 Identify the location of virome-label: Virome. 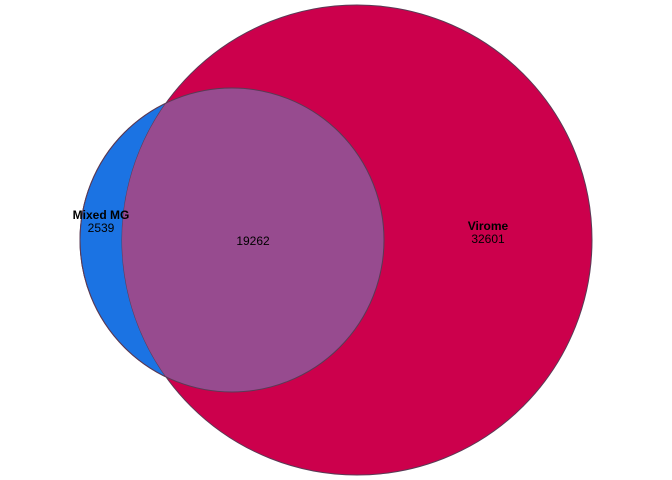
(488, 226).